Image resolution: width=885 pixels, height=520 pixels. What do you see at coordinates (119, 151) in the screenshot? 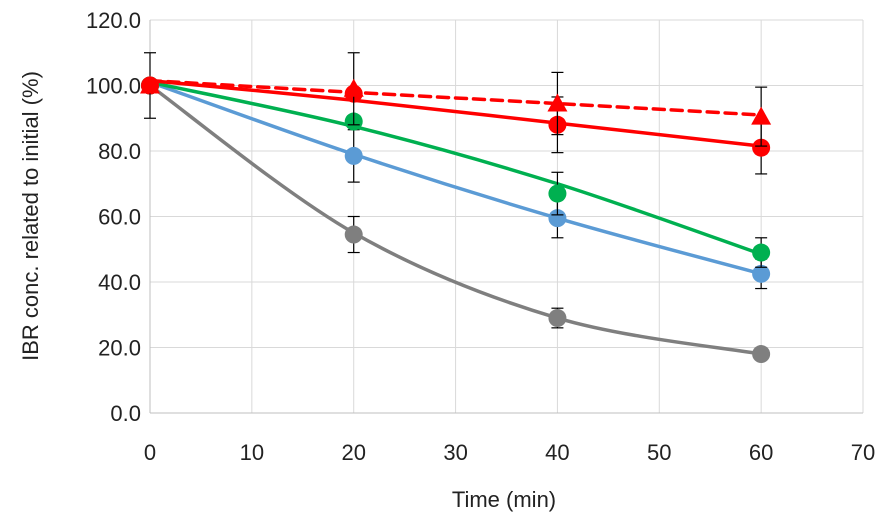
I see `y-tick-label: 80.0` at bounding box center [119, 151].